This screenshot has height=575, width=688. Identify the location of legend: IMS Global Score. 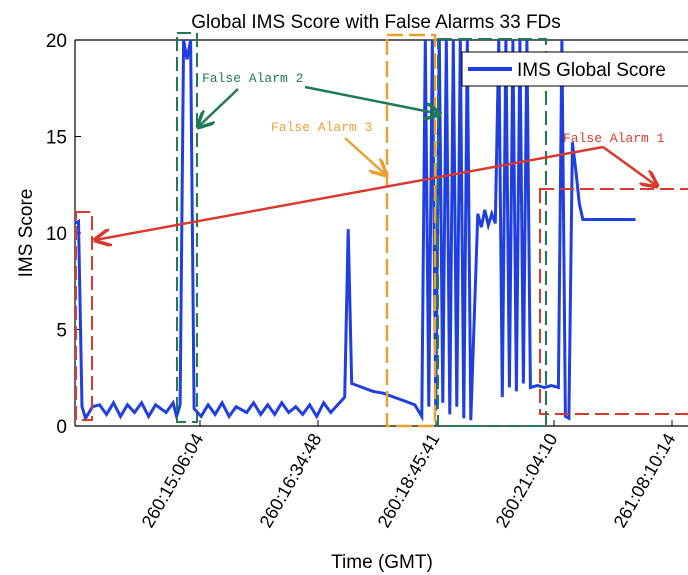
(574, 69).